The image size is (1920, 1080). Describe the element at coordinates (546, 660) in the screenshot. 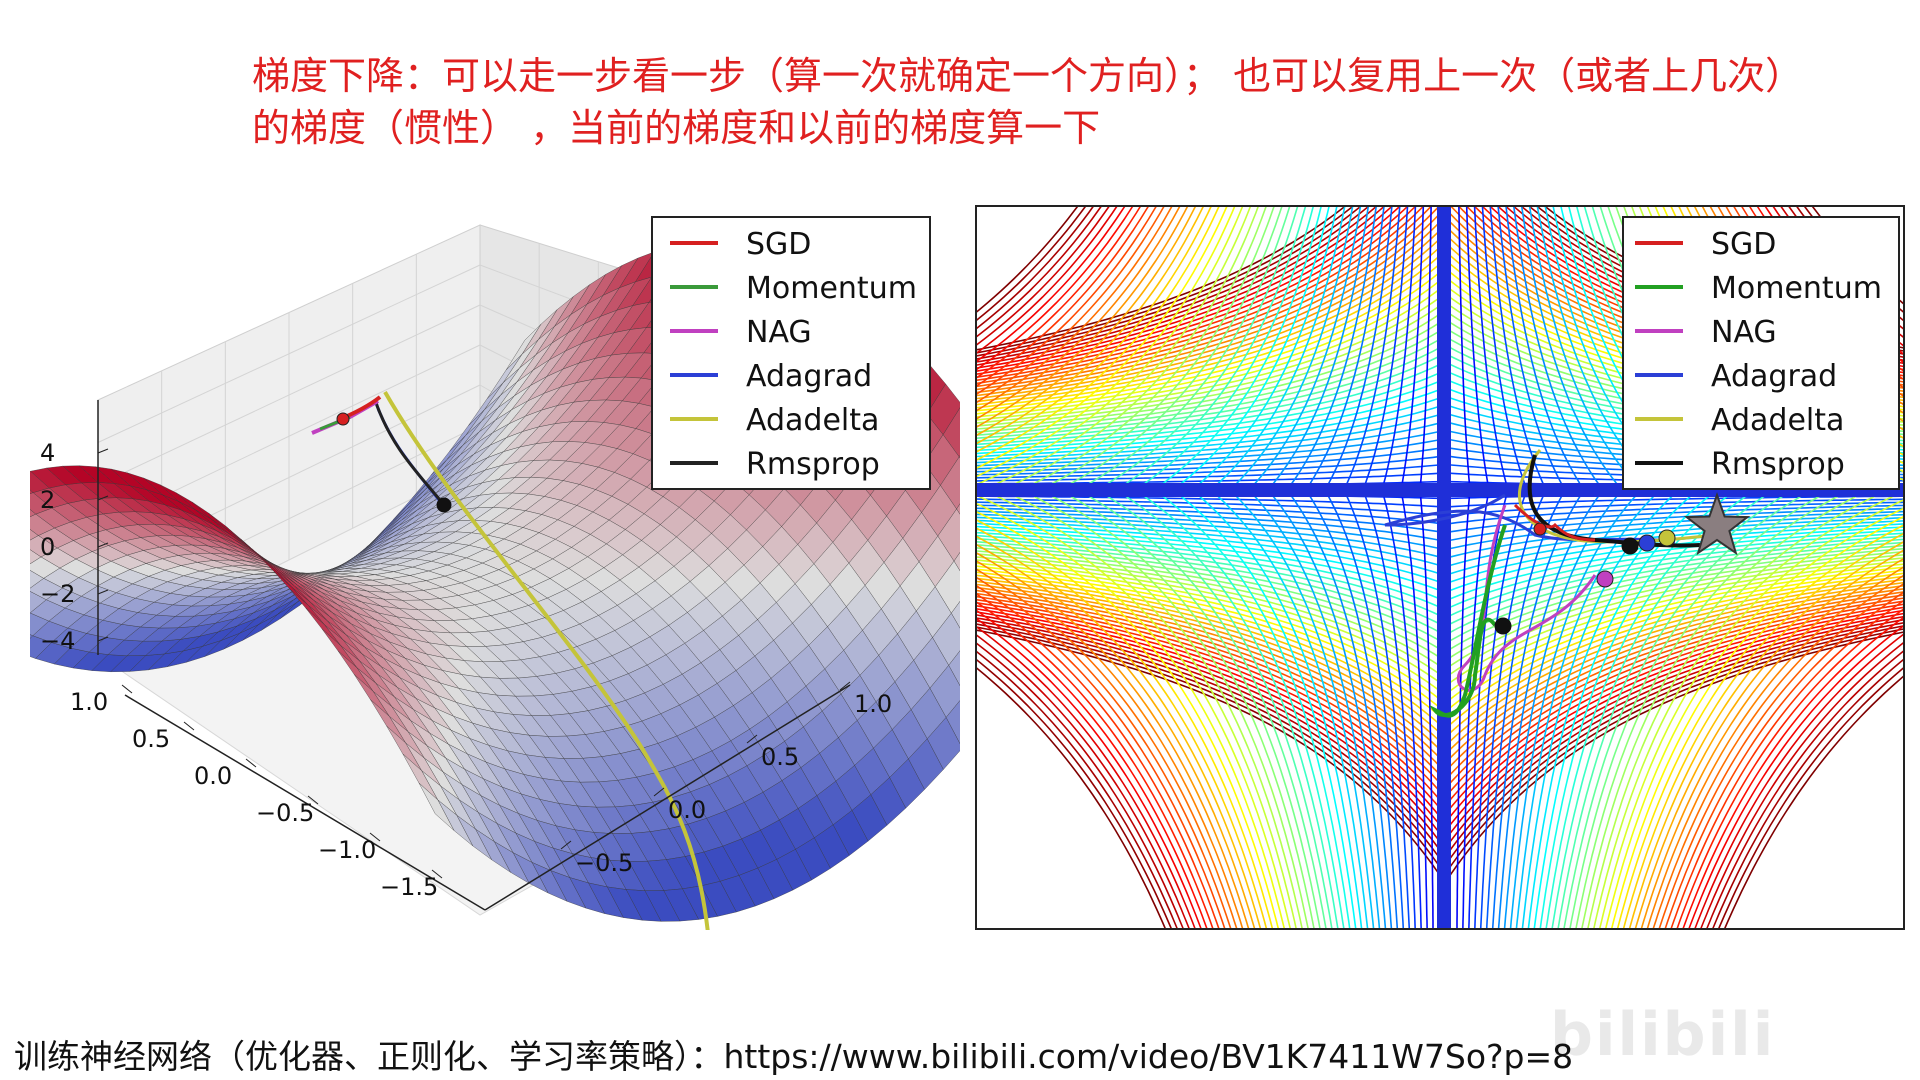

I see `adadelta-path` at that location.